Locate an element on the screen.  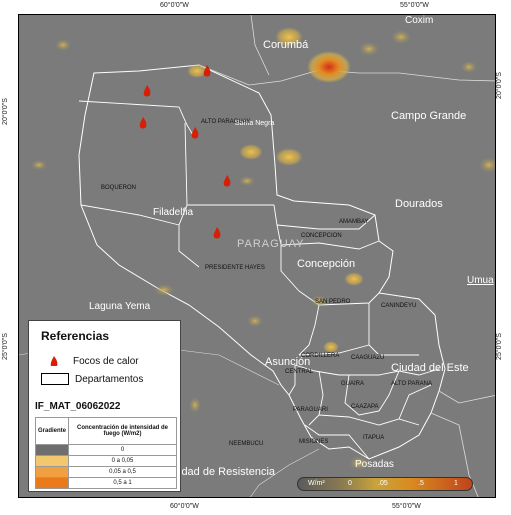
label-dourados: Dourados is located at coordinates (419, 204).